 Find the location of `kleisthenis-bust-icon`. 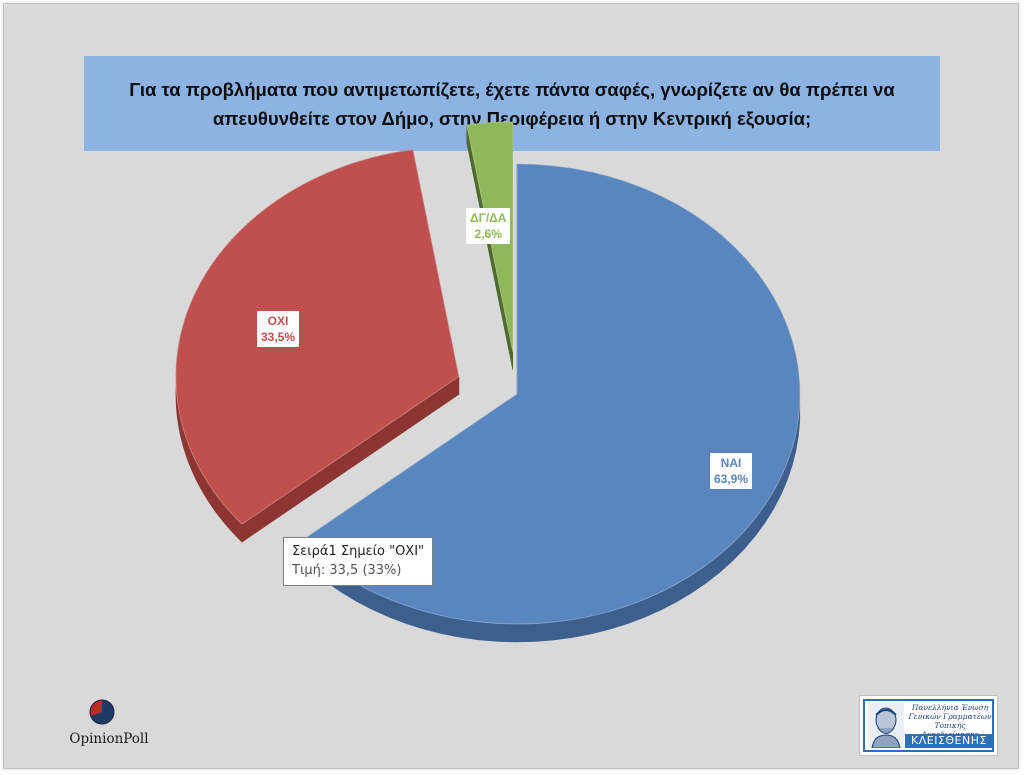

kleisthenis-bust-icon is located at coordinates (886, 725).